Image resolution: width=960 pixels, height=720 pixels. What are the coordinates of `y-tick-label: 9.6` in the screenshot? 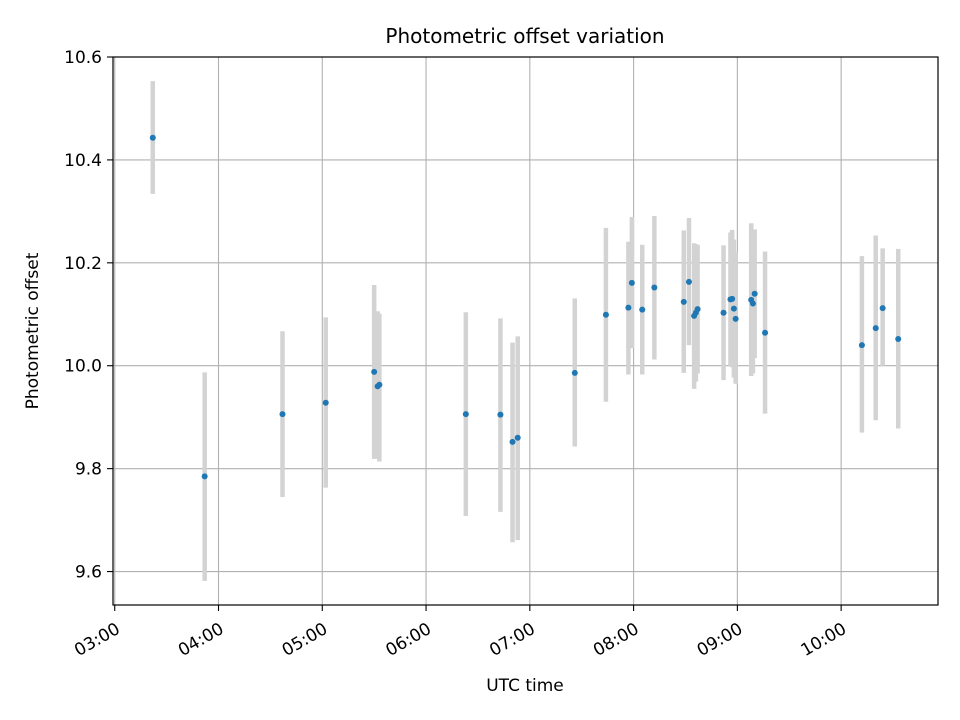 It's located at (88, 573).